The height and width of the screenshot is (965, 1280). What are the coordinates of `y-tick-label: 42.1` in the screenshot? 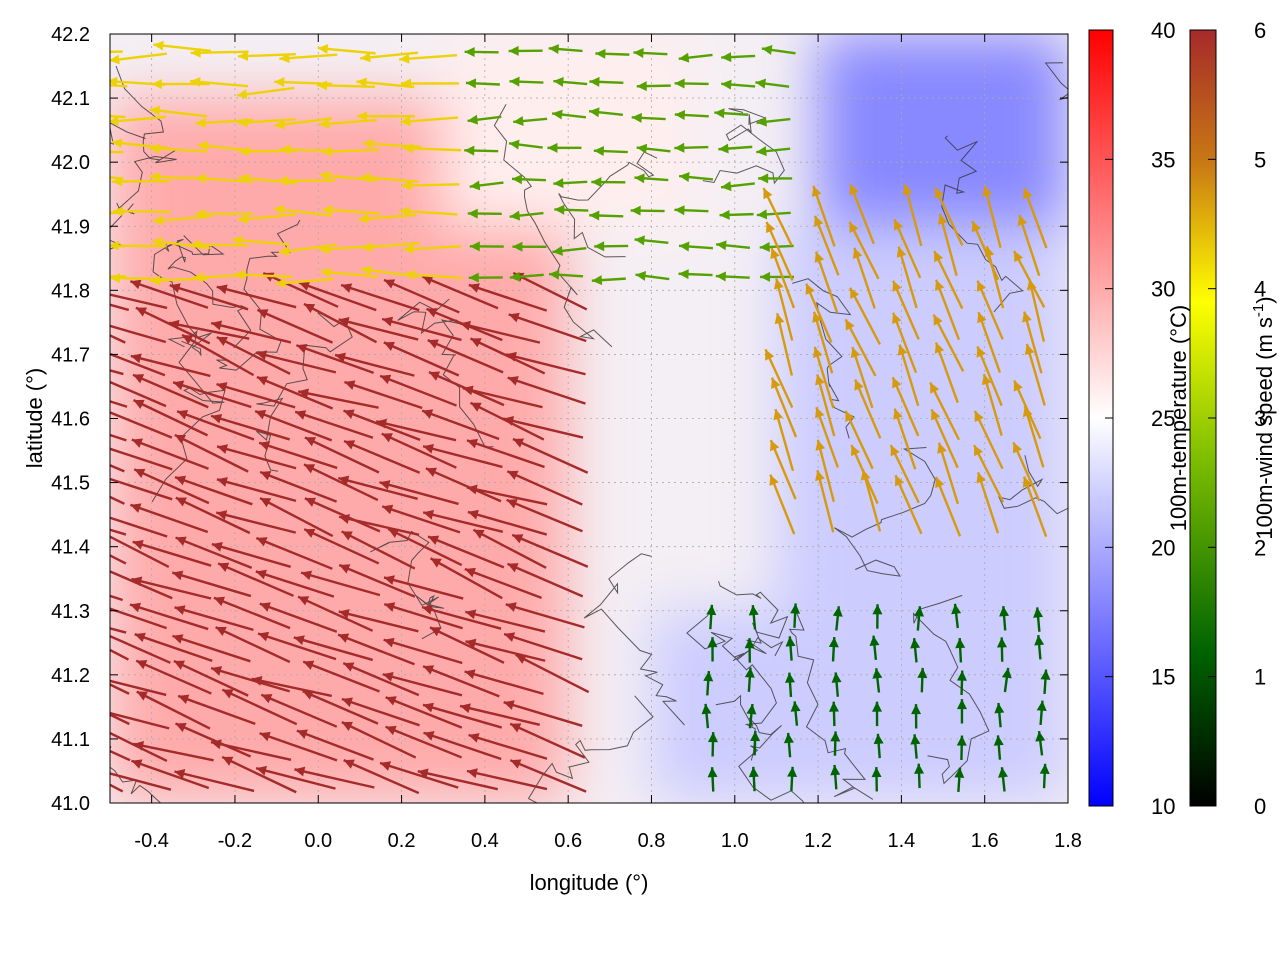 It's located at (70, 99).